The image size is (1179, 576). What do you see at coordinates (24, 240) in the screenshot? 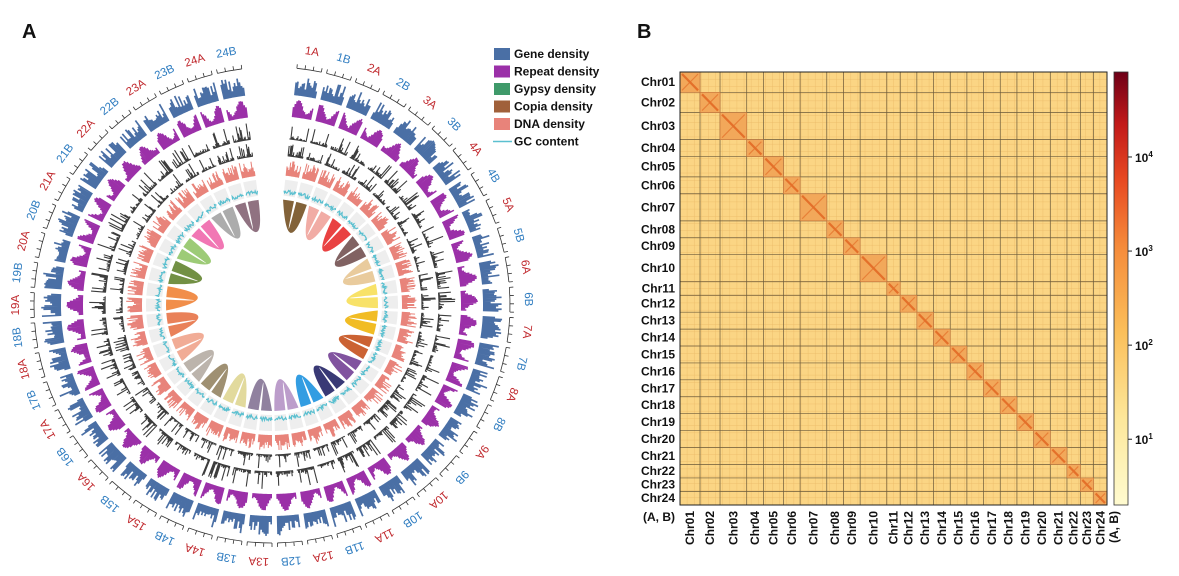
I see `chromosome-label-20A: 20A` at bounding box center [24, 240].